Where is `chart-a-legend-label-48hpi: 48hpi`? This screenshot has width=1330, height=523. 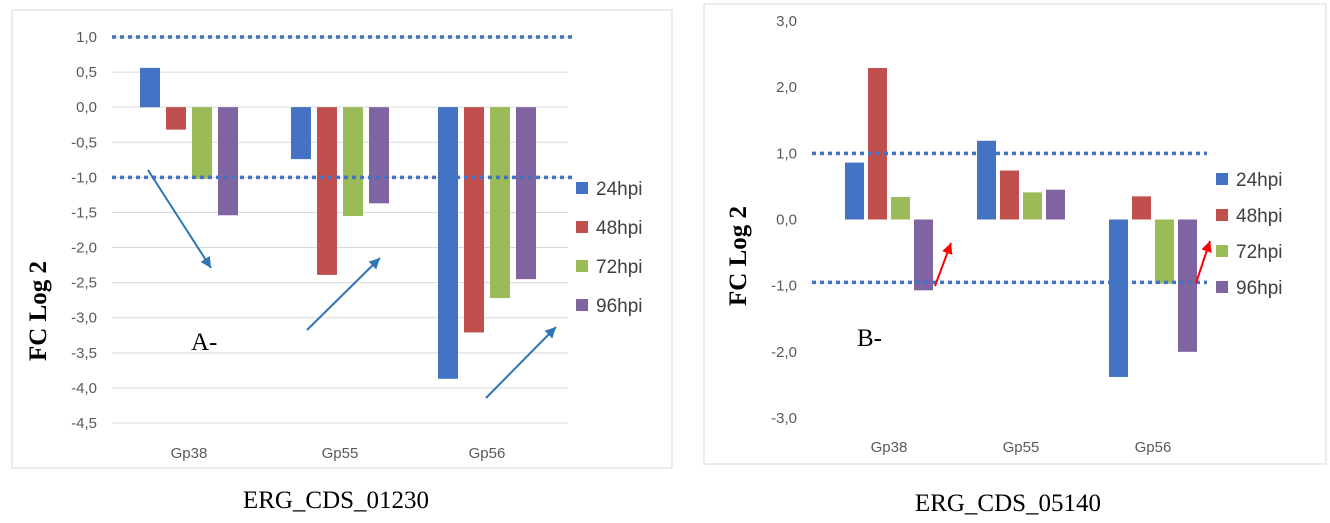 chart-a-legend-label-48hpi: 48hpi is located at coordinates (619, 228).